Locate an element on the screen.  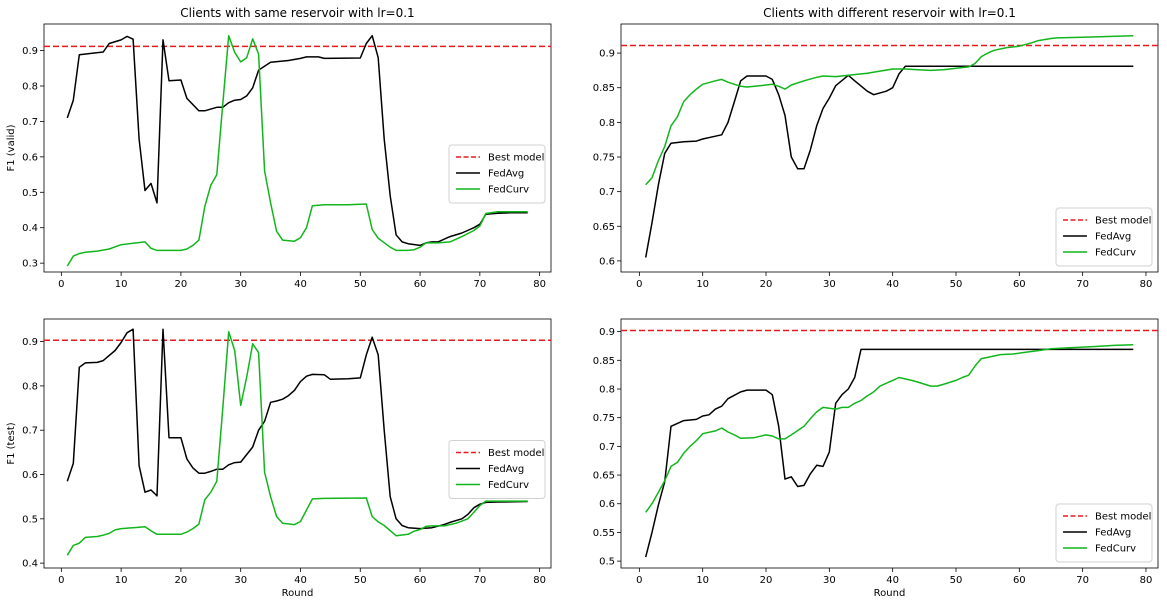
y-tick-label: 0.55 is located at coordinates (604, 533).